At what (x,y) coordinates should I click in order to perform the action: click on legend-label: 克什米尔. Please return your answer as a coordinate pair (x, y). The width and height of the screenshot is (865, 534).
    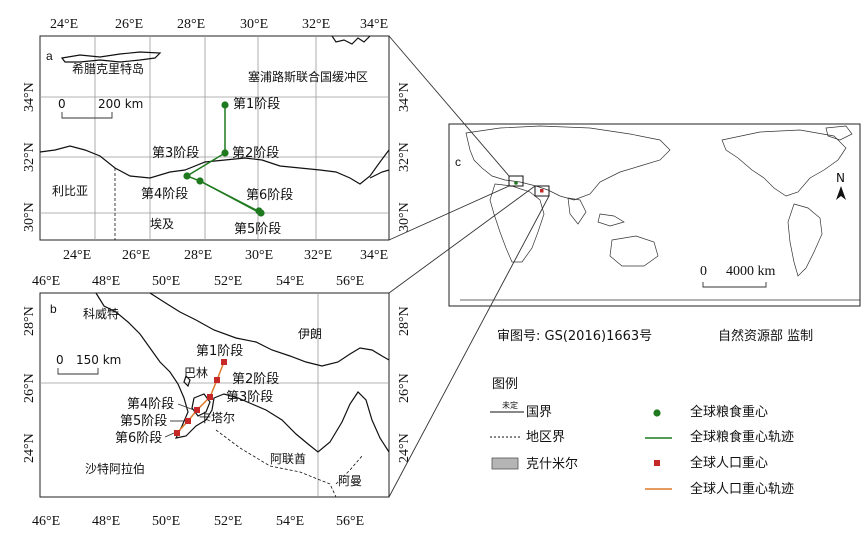
    Looking at the image, I should click on (552, 464).